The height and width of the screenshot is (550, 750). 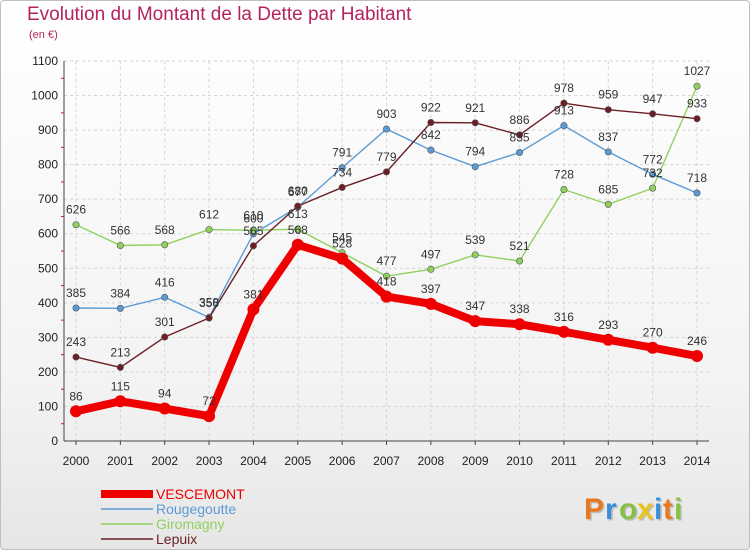 What do you see at coordinates (44, 96) in the screenshot?
I see `y-tick-label: 1000` at bounding box center [44, 96].